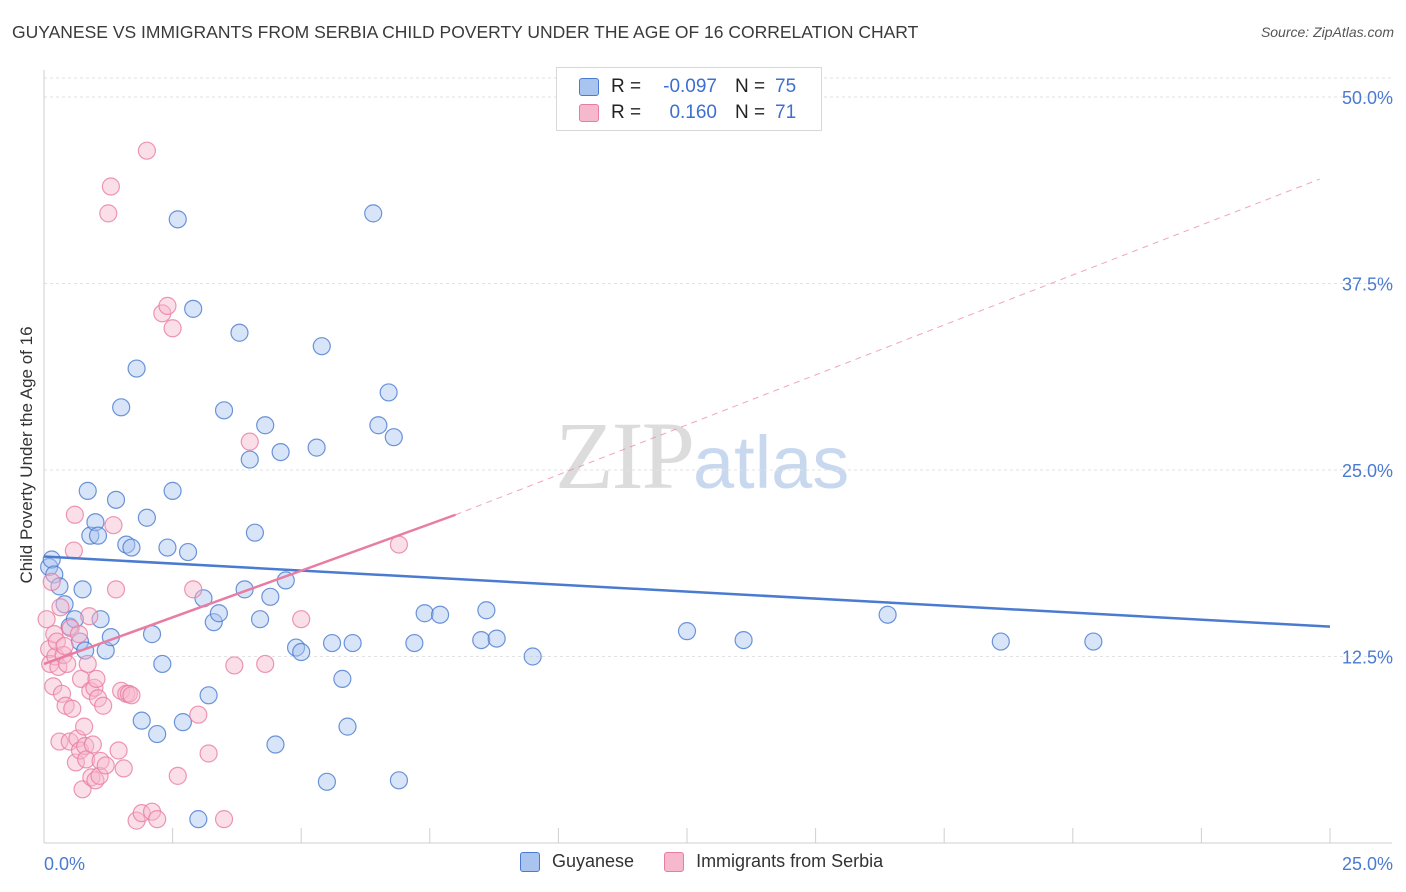  Describe the element at coordinates (1367, 864) in the screenshot. I see `x-tick-label-max: 25.0%` at that location.